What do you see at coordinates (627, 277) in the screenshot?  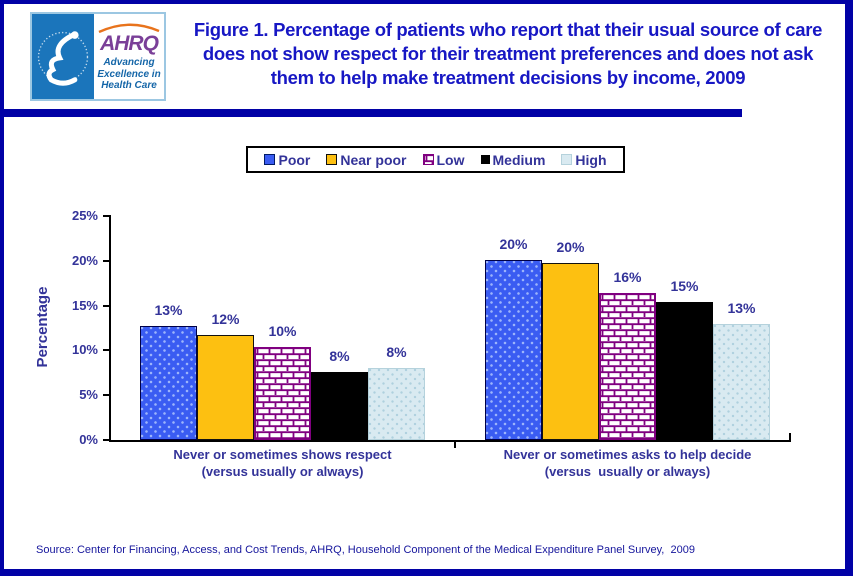 I see `bar-value-label: 16%` at bounding box center [627, 277].